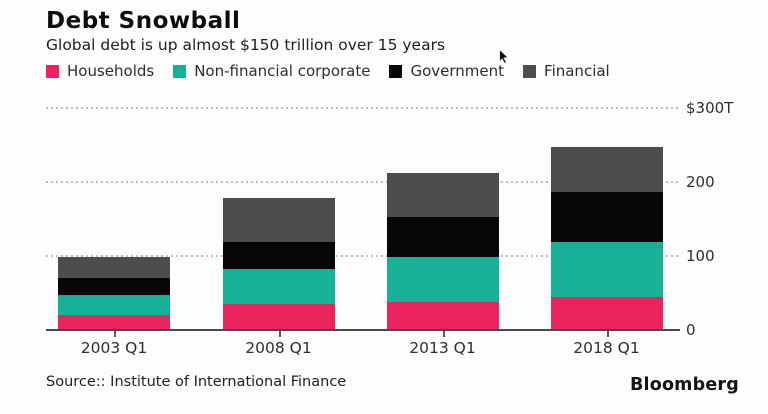 Image resolution: width=768 pixels, height=414 pixels. I want to click on mouse-cursor-icon, so click(504, 56).